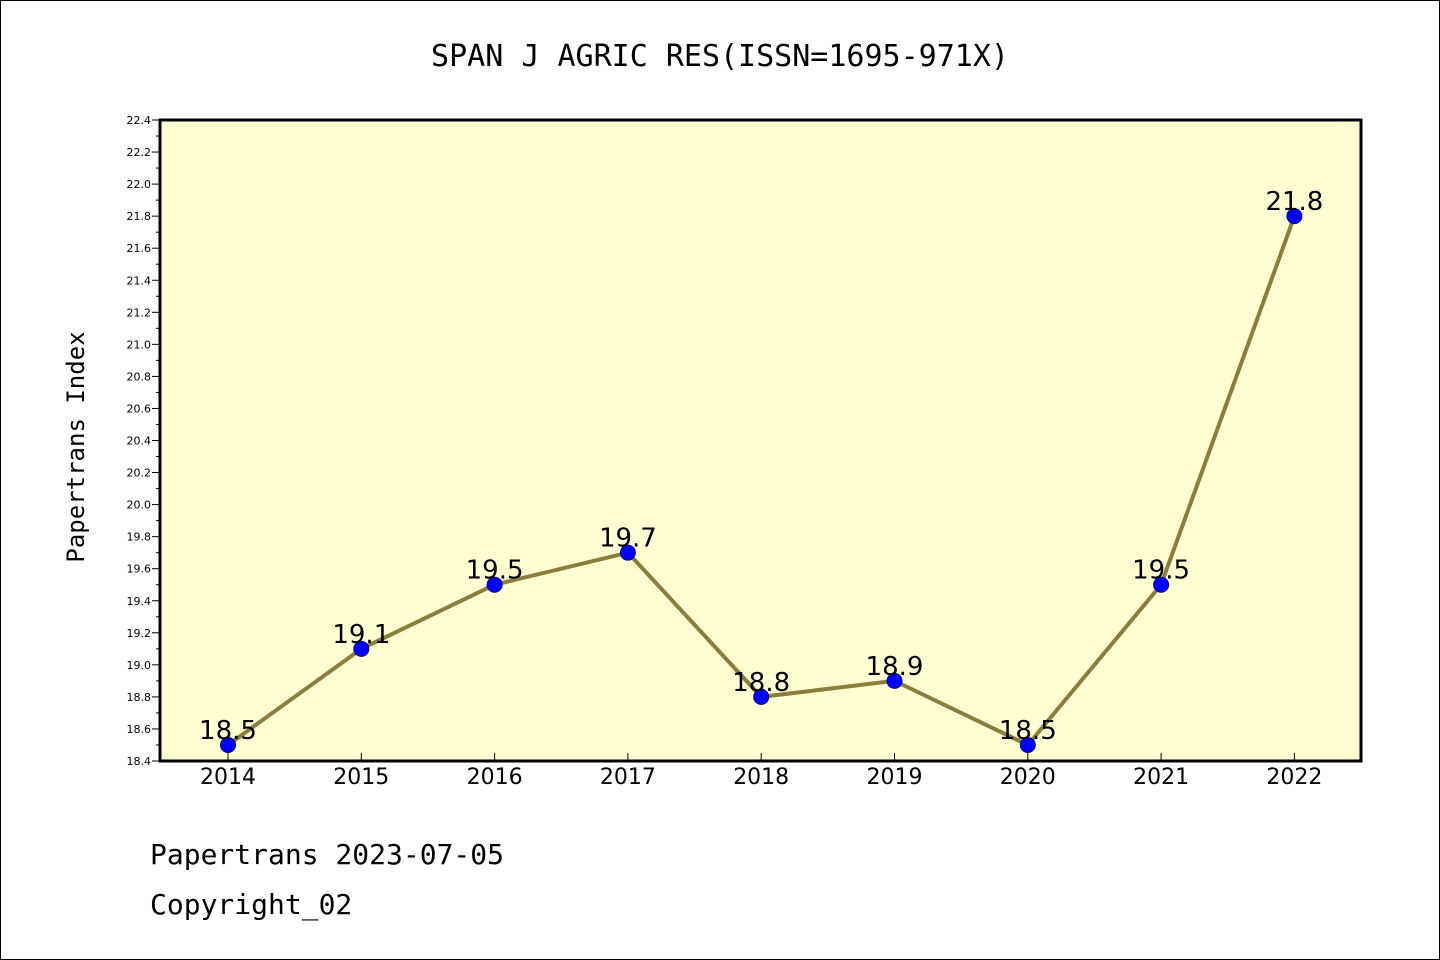  What do you see at coordinates (139, 216) in the screenshot?
I see `y-tick-label: 21.8` at bounding box center [139, 216].